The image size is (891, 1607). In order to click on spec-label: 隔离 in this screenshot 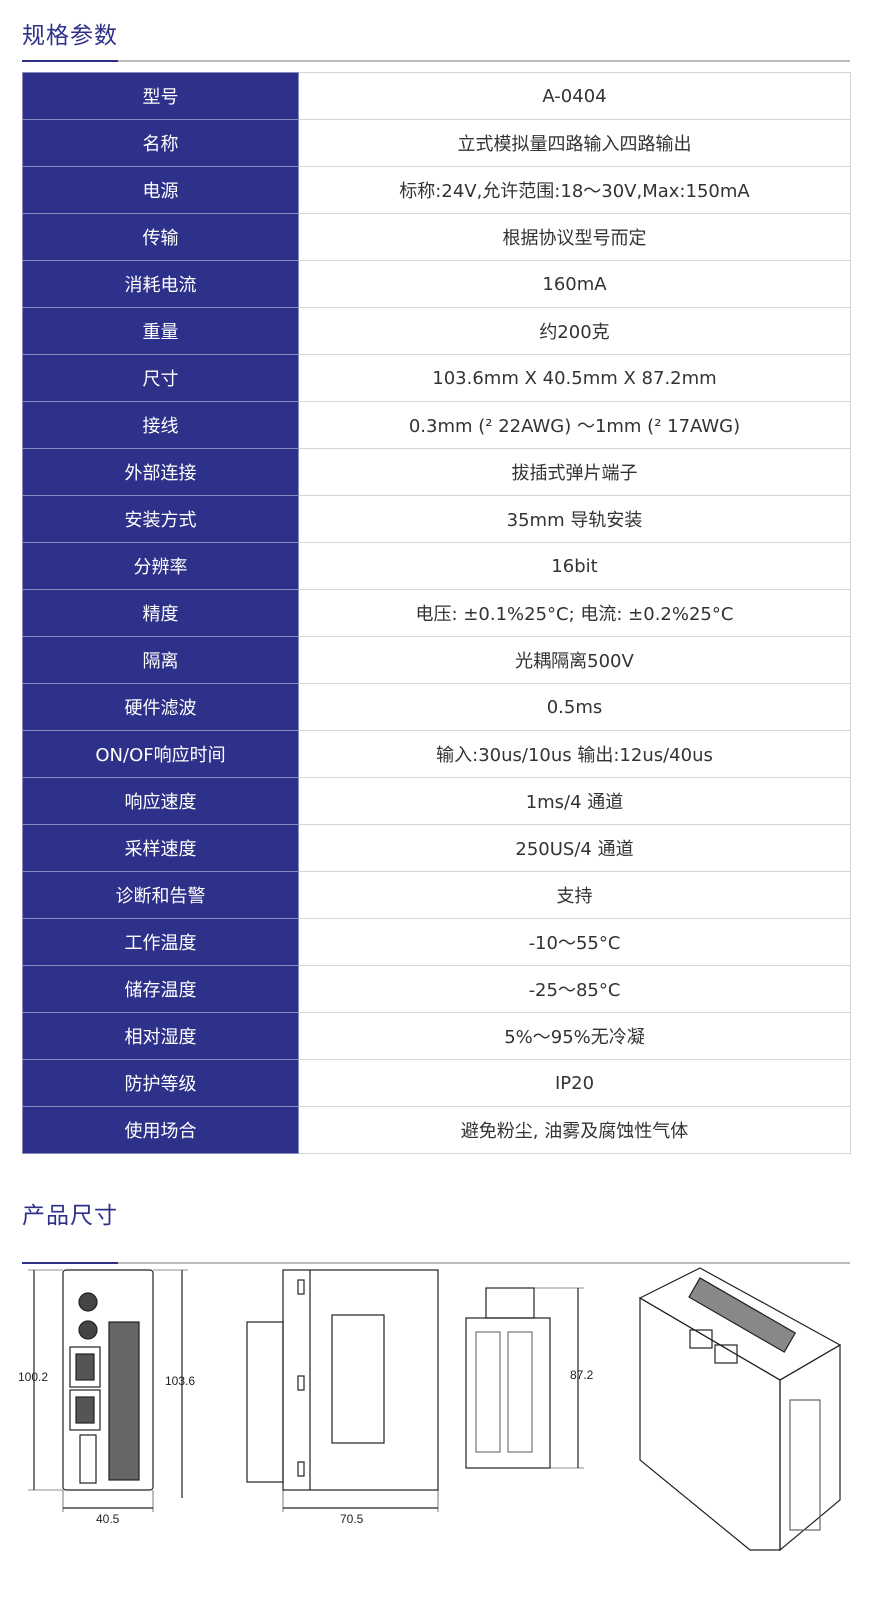, I will do `click(160, 660)`.